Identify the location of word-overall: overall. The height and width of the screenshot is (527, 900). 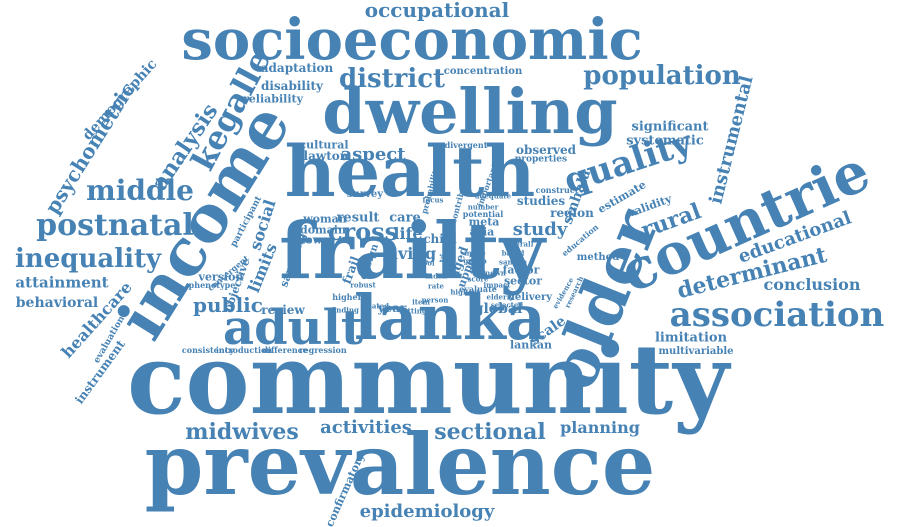
(520, 244).